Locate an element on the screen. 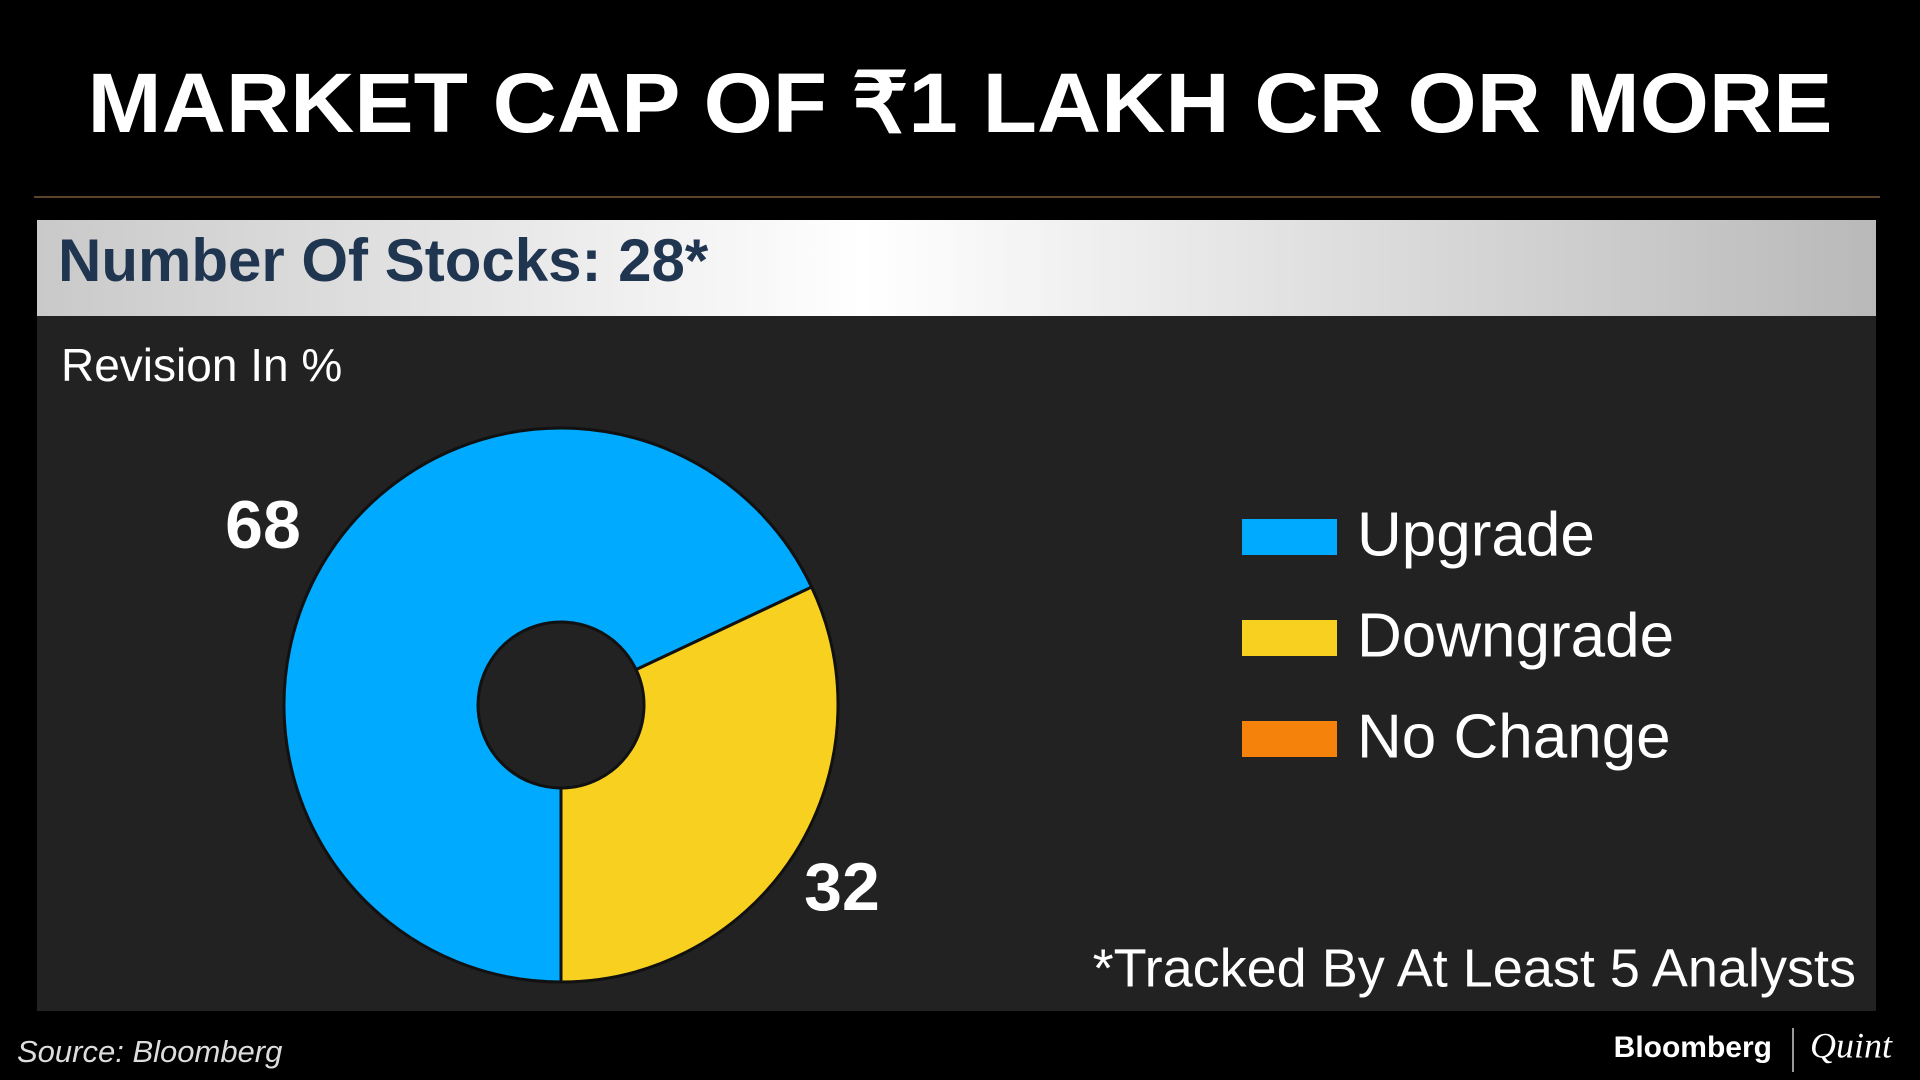  chart-title: MARKET CAP OF ₹1 LAKH CR OR MORE is located at coordinates (960, 103).